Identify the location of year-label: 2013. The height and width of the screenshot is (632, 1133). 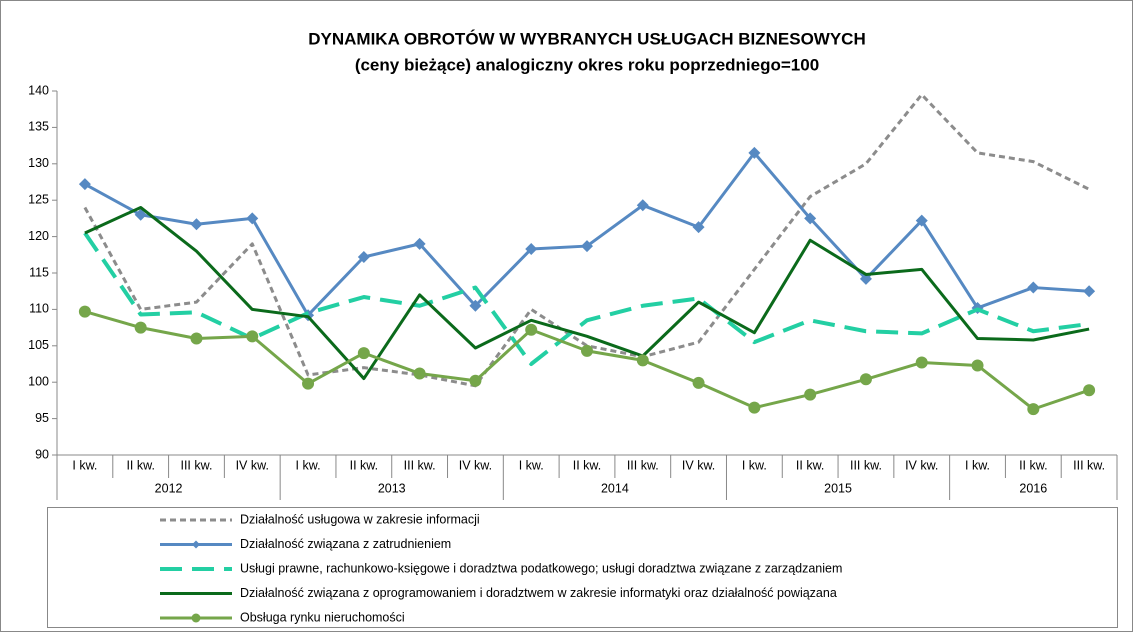
(392, 488).